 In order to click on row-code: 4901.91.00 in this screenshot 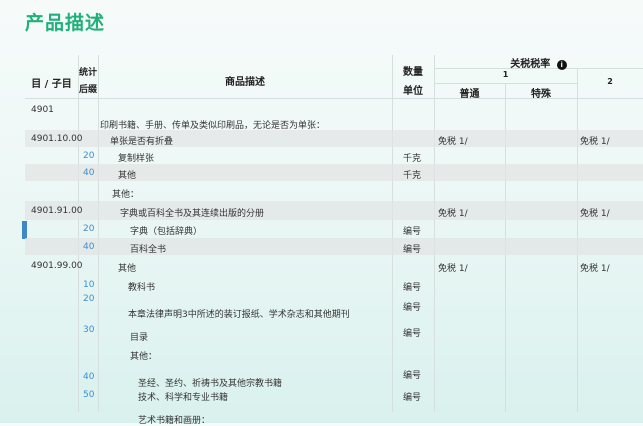, I will do `click(57, 211)`.